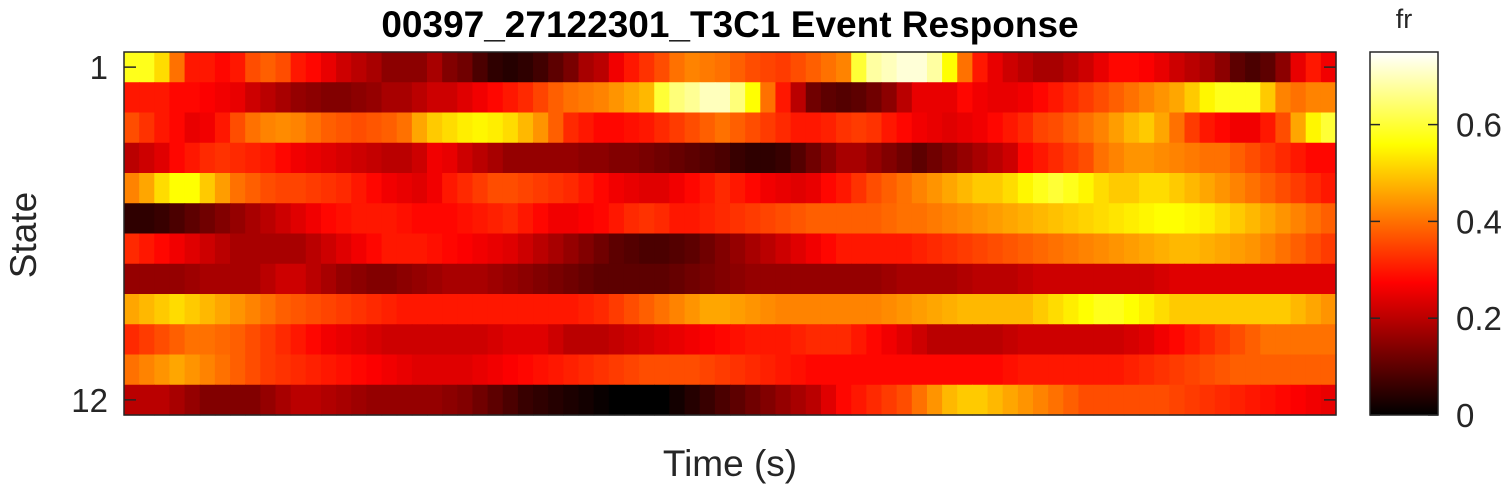  What do you see at coordinates (99, 67) in the screenshot?
I see `y-tick-label: 1` at bounding box center [99, 67].